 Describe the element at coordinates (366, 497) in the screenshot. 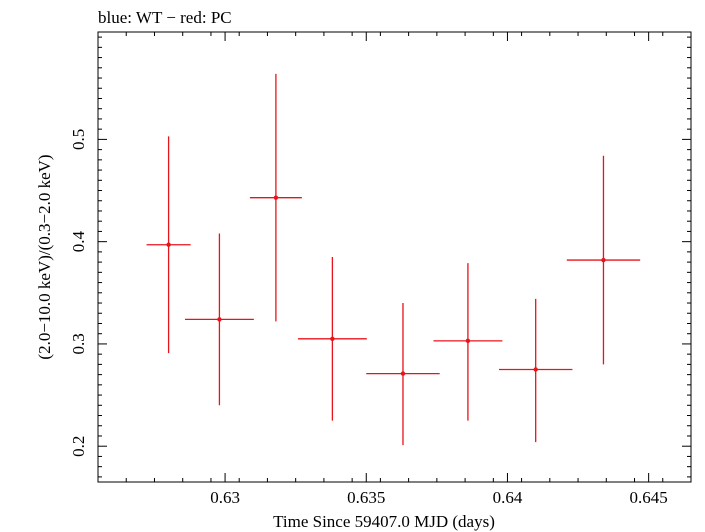

I see `x-tick-label: 0.635` at that location.